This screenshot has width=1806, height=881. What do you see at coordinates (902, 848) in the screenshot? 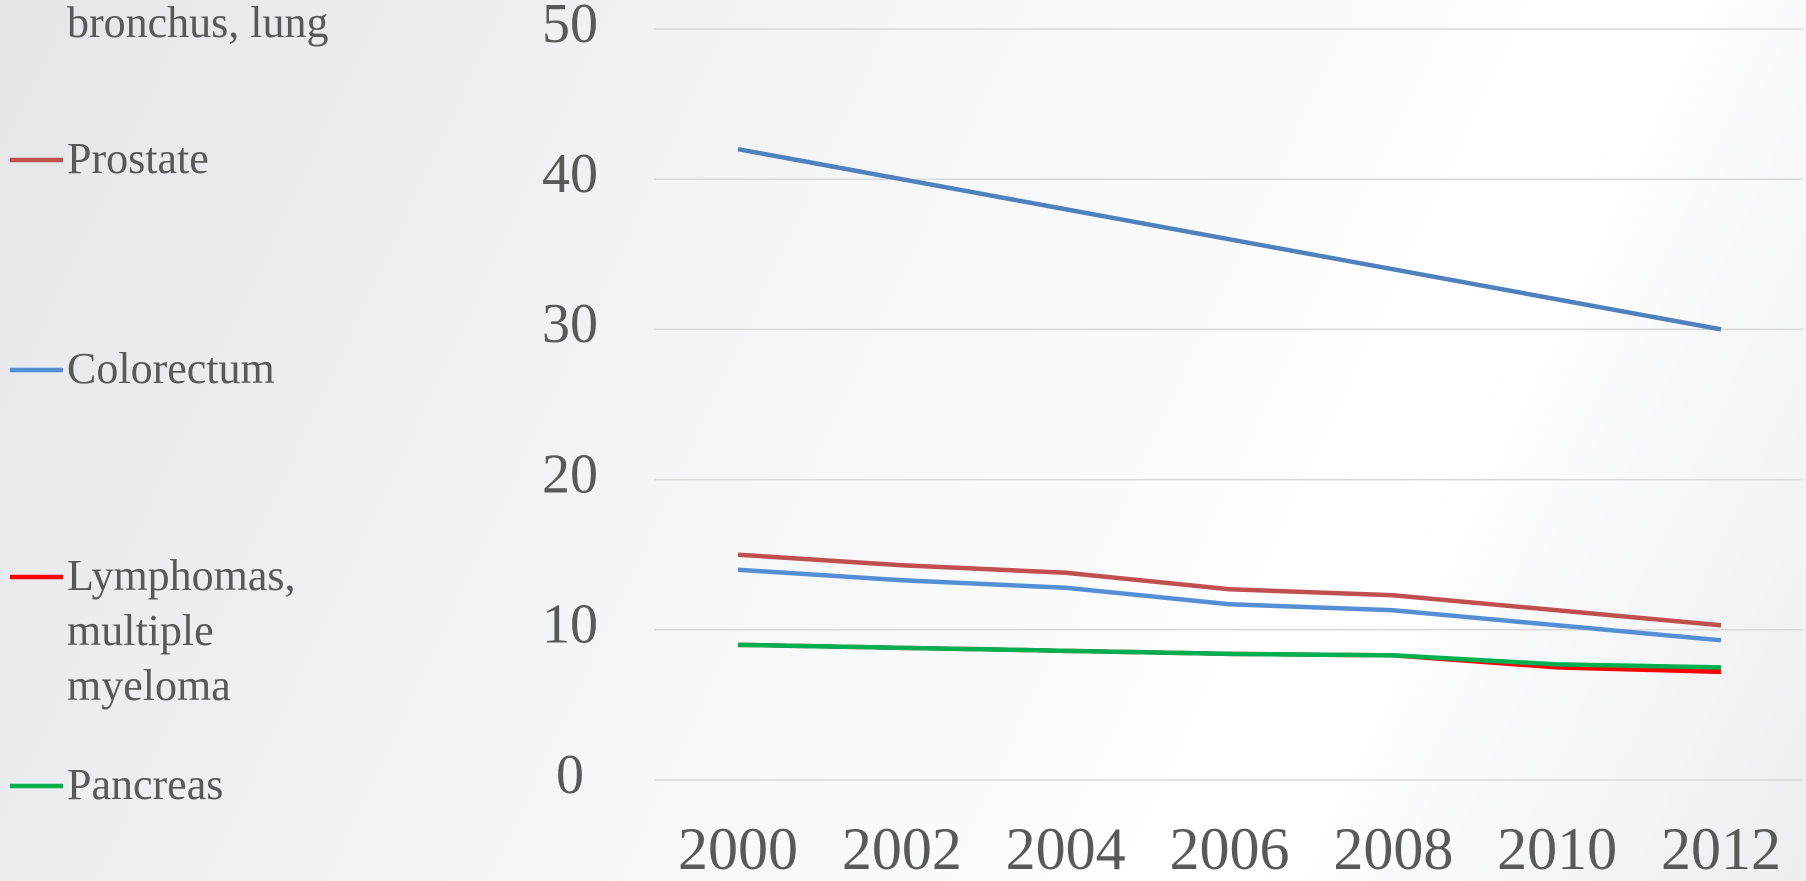
I see `x-tick-label: 2002` at bounding box center [902, 848].